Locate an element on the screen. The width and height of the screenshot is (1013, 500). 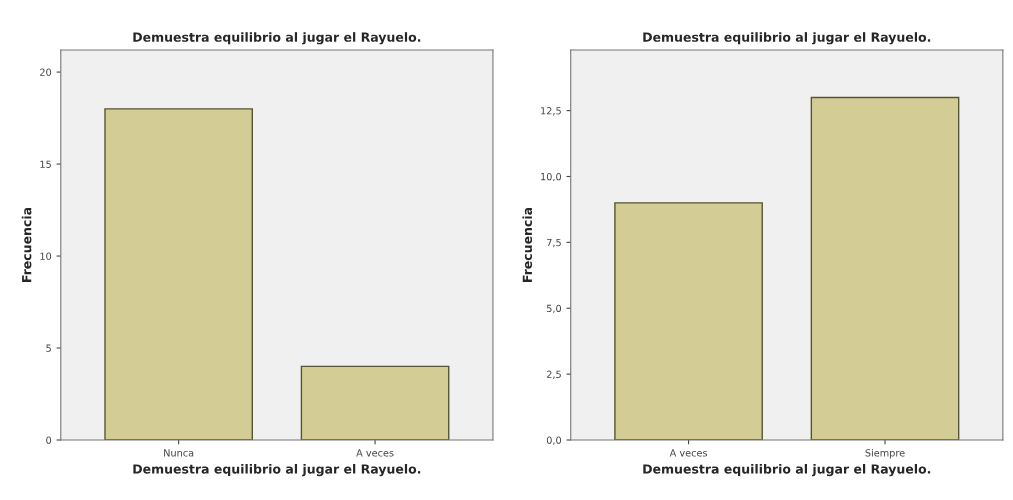
y-tick-label: 15 is located at coordinates (45, 164).